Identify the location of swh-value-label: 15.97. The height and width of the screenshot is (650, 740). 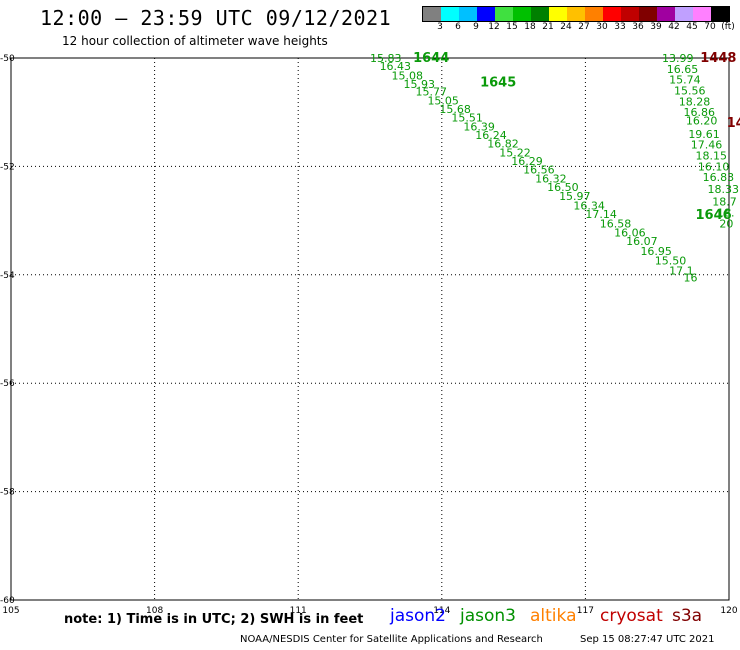
(575, 196).